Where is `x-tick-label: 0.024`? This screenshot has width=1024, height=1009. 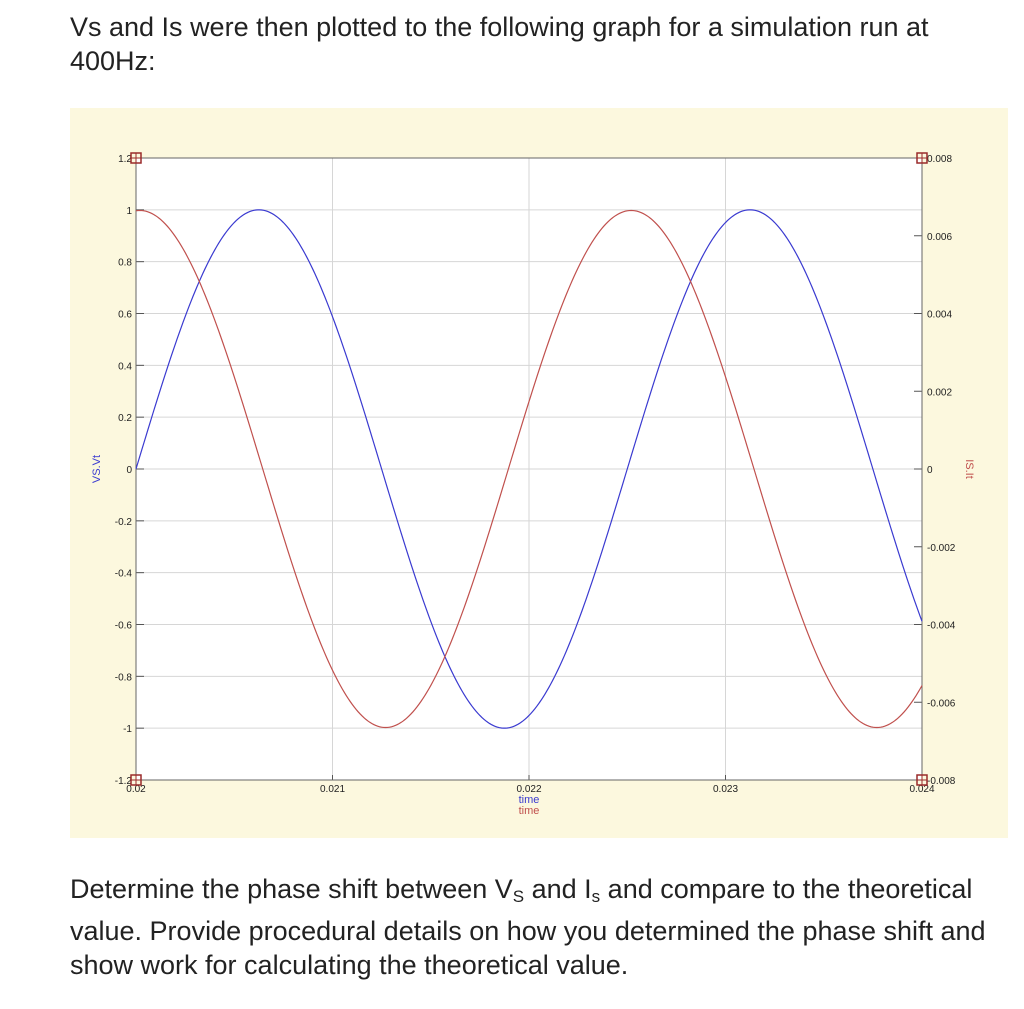
x-tick-label: 0.024 is located at coordinates (921, 789).